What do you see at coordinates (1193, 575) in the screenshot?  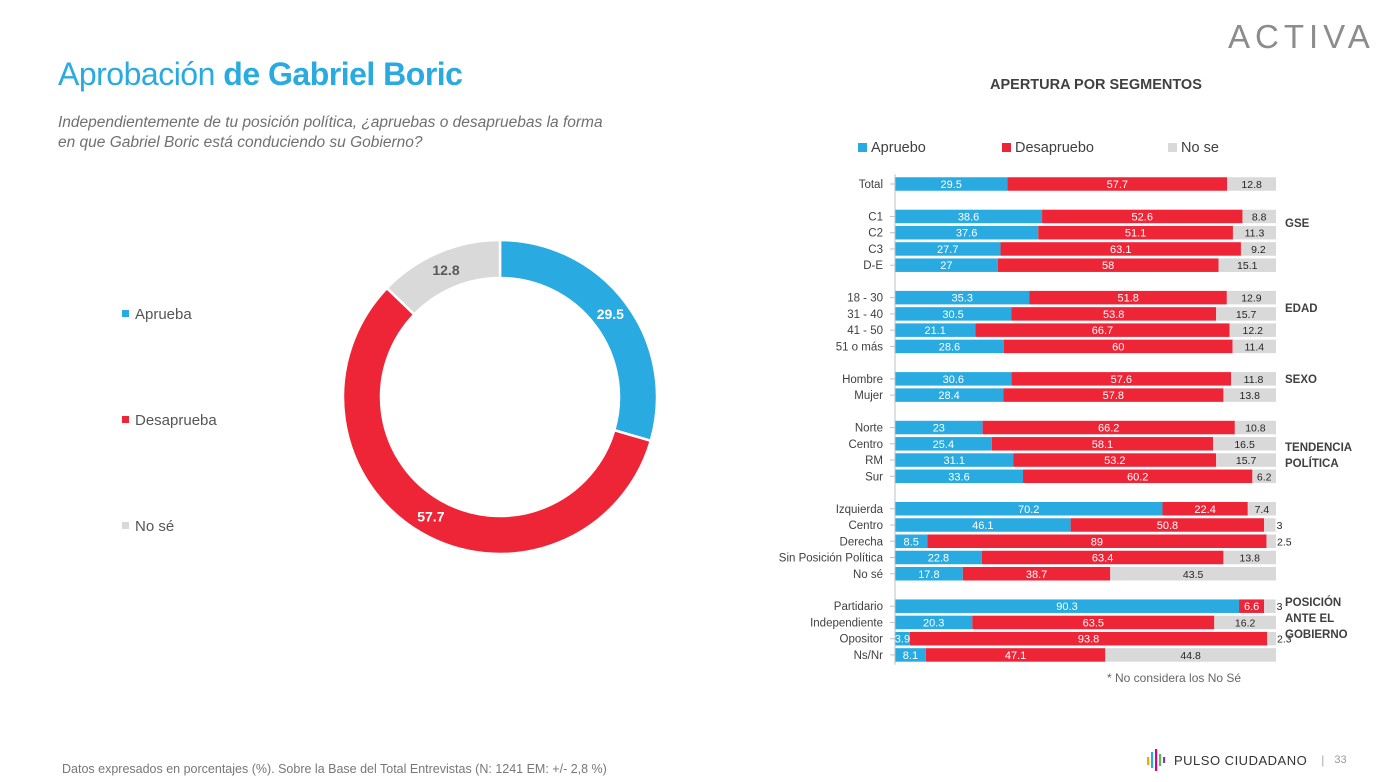 I see `bar-value-label: 43.5` at bounding box center [1193, 575].